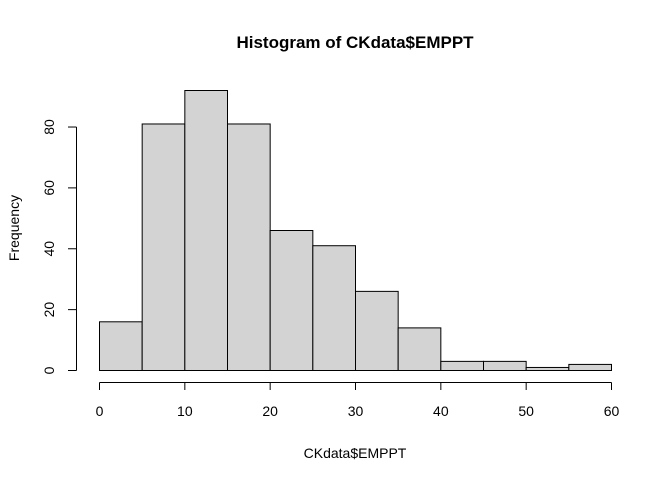 Image resolution: width=672 pixels, height=480 pixels. What do you see at coordinates (612, 411) in the screenshot?
I see `x-tick-label: 60` at bounding box center [612, 411].